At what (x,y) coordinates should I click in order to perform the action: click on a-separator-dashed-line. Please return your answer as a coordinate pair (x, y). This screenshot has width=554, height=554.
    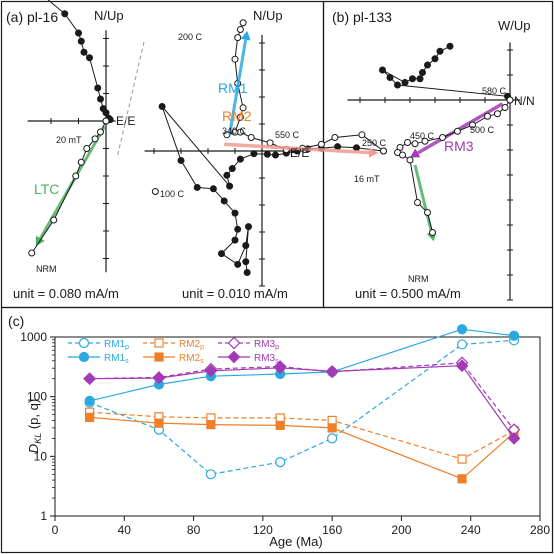
    Looking at the image, I should click on (130, 100).